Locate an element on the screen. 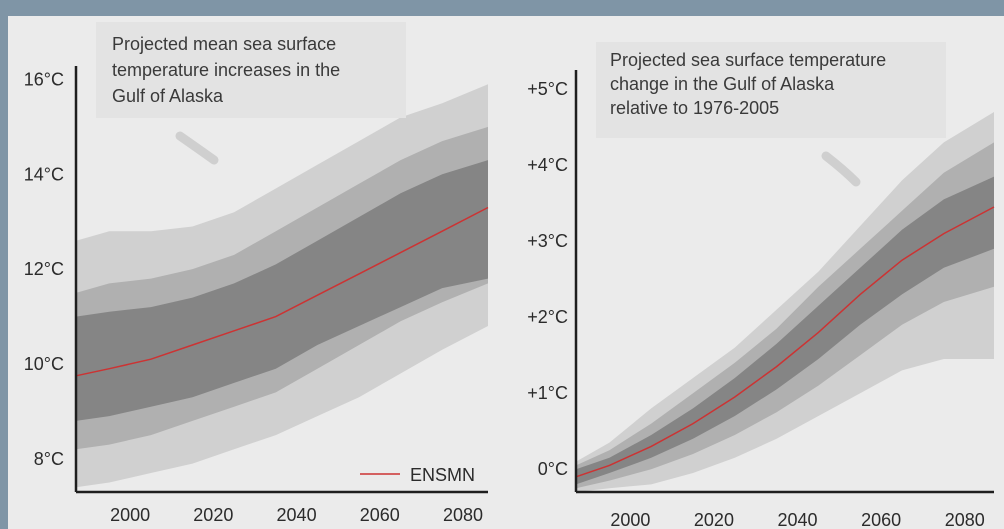  y-tick-label: 0°C is located at coordinates (553, 469).